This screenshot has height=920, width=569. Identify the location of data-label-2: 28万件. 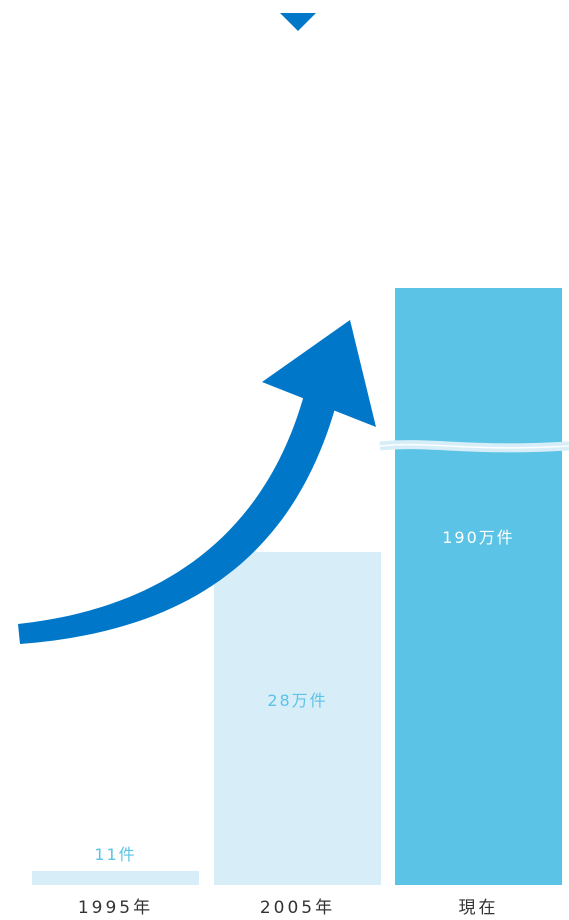
(297, 700).